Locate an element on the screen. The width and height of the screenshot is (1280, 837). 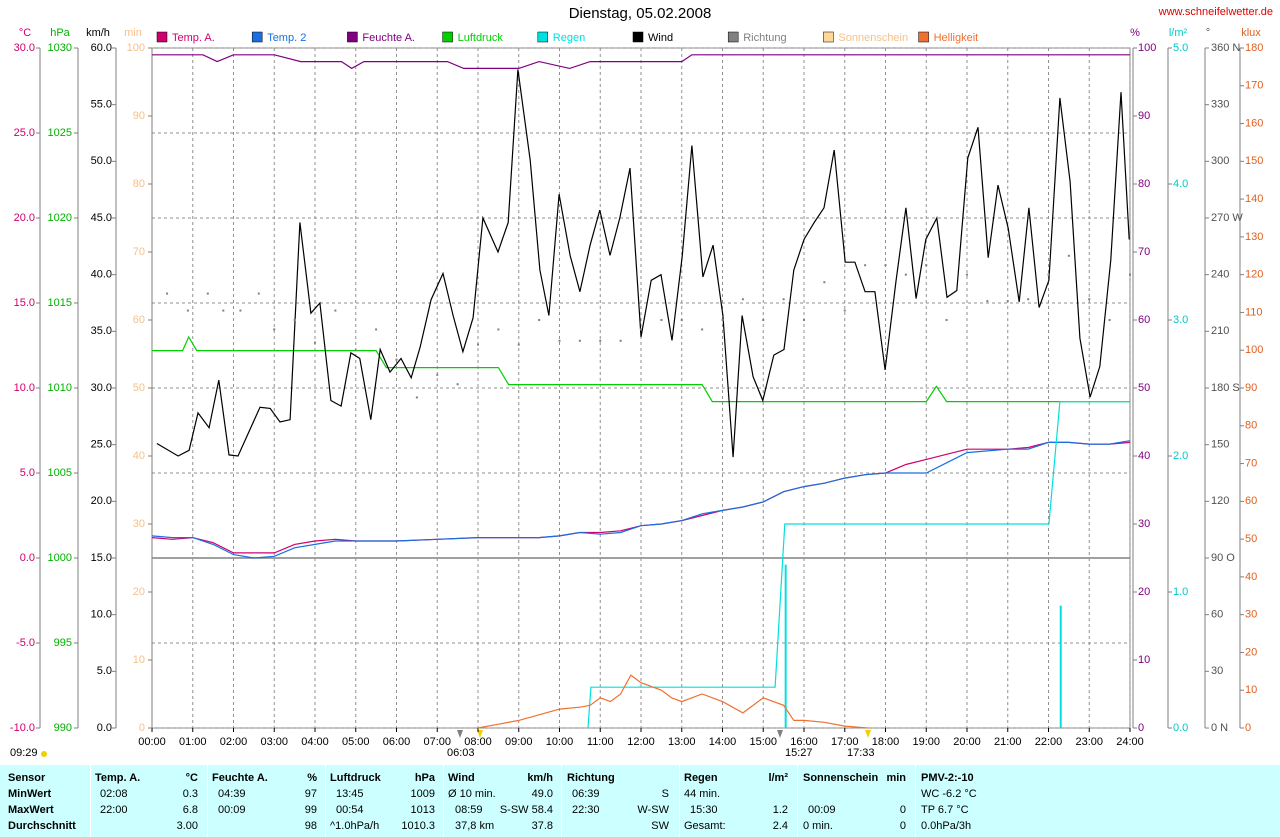
y-tick-label: 140 is located at coordinates (1254, 199).